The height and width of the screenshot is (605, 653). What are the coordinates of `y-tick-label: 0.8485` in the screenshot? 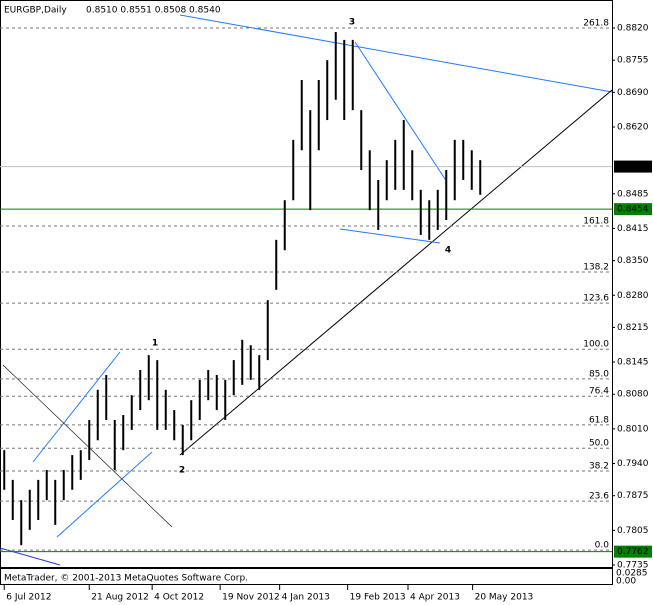 It's located at (633, 194).